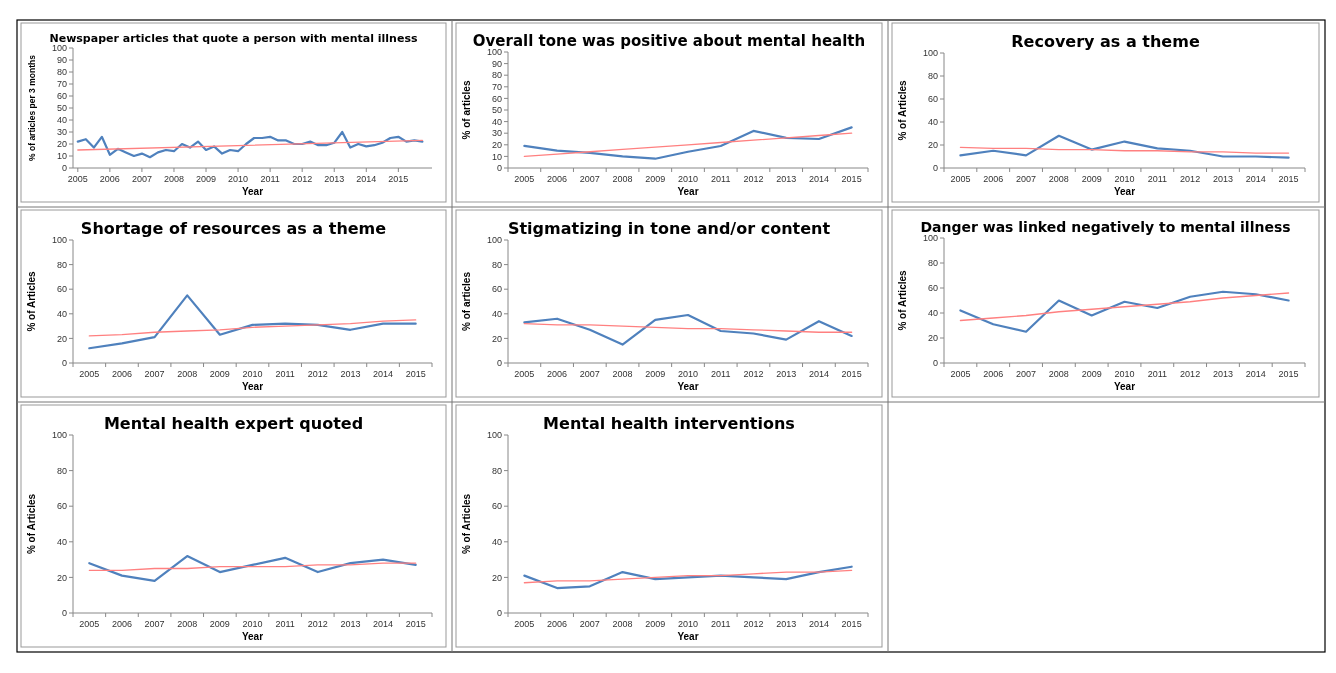  What do you see at coordinates (32, 107) in the screenshot?
I see `y-axis-title: % of articles per 3 months` at bounding box center [32, 107].